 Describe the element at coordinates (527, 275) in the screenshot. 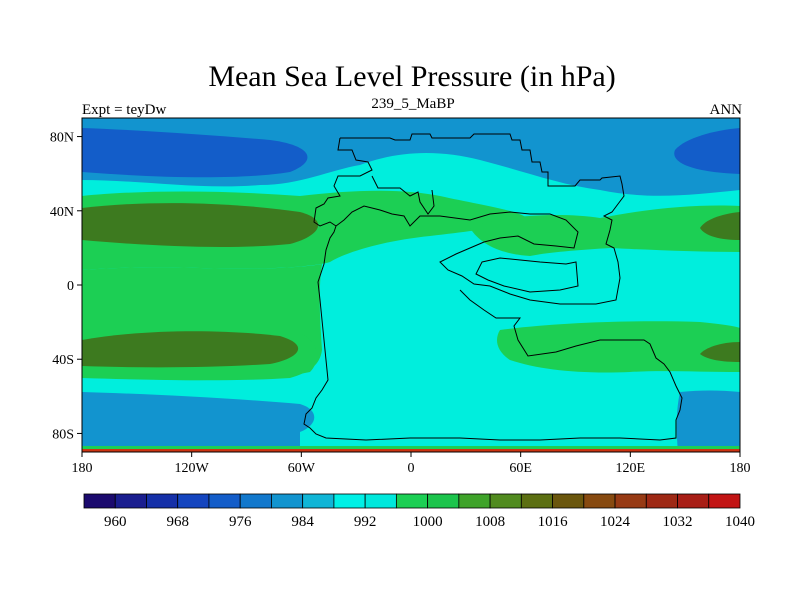

I see `coastline-inner-loop` at that location.